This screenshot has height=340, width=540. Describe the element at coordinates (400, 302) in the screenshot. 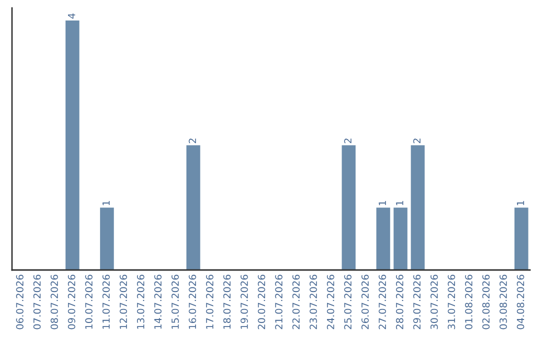

I see `x-tick-label: 28.07.2026` at that location.